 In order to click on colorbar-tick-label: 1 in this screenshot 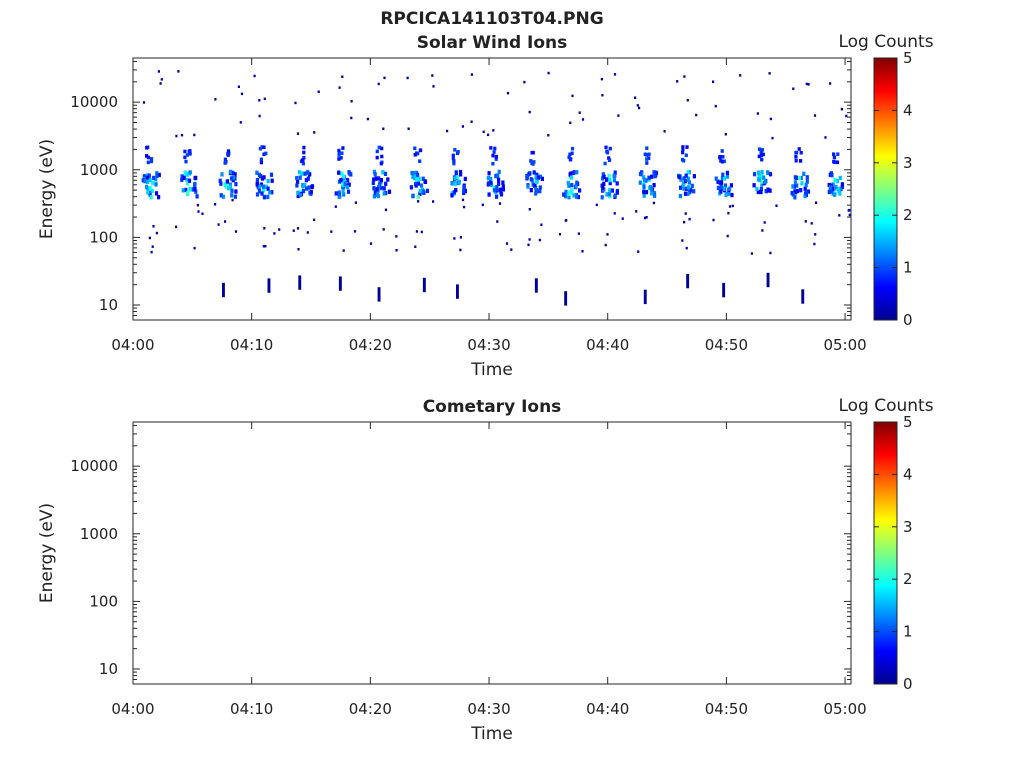, I will do `click(908, 268)`.